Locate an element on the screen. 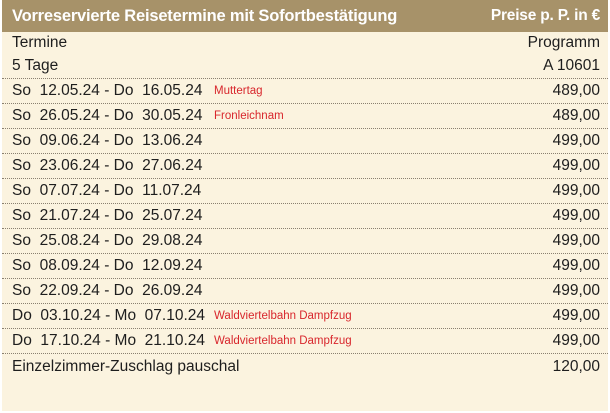  date-range: So 09.06.24 - Do 13.06.24 is located at coordinates (107, 140).